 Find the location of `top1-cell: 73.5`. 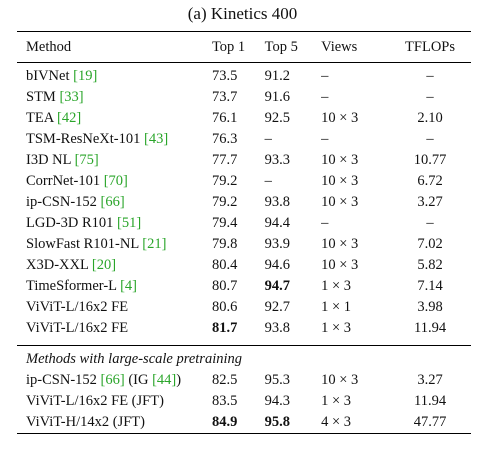

top1-cell: 73.5 is located at coordinates (224, 76).